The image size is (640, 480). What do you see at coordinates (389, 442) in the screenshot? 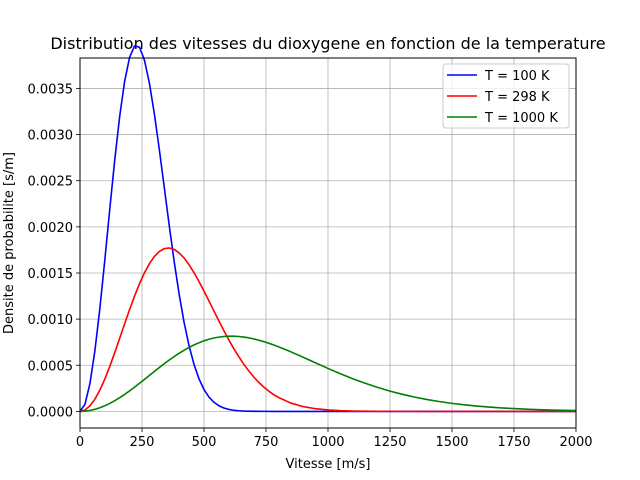
I see `x-tick-label: 1250` at bounding box center [389, 442].